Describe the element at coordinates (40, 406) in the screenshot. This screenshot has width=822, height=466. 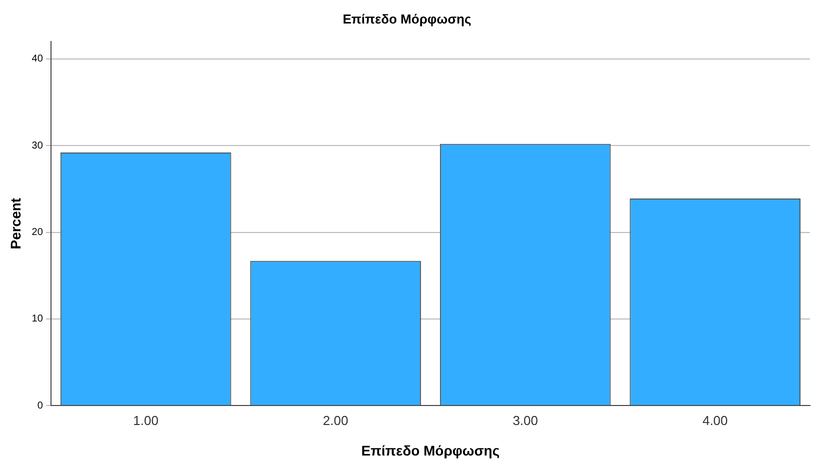
I see `y-tick-label: 0` at that location.